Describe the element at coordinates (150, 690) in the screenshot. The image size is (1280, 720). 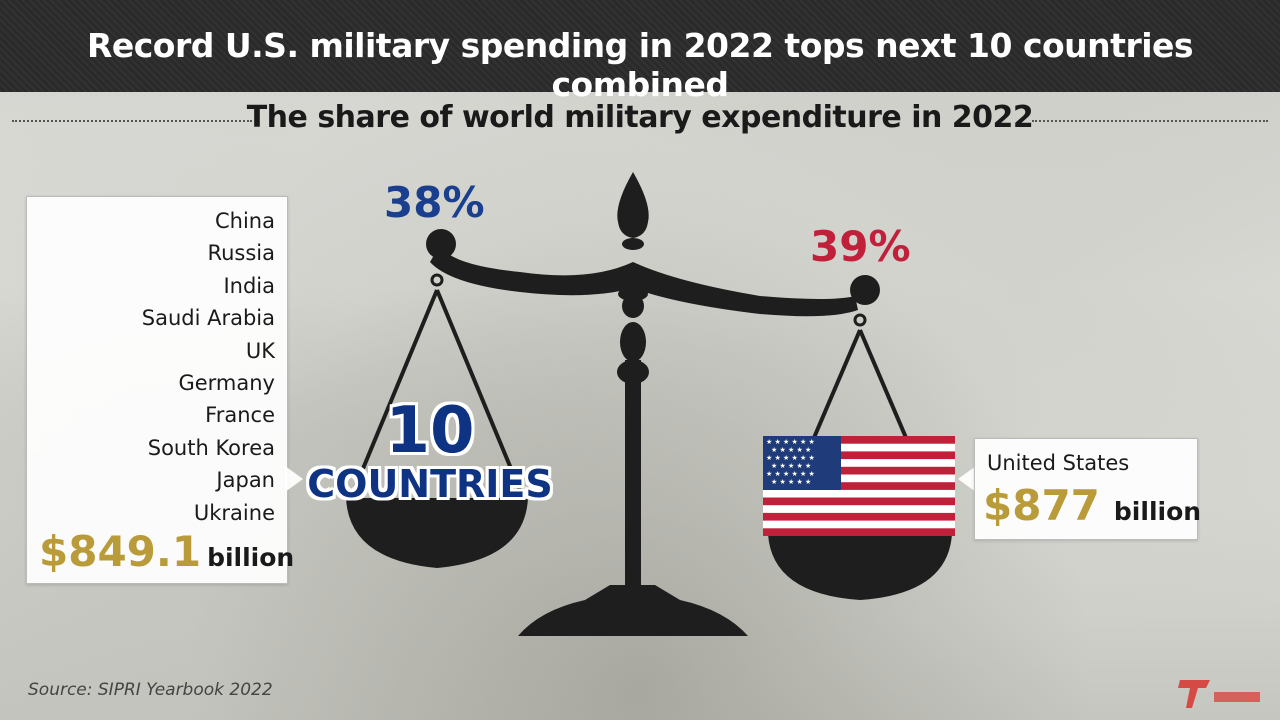
I see `source-note: Source: SIPRI Yearbook 2022` at that location.